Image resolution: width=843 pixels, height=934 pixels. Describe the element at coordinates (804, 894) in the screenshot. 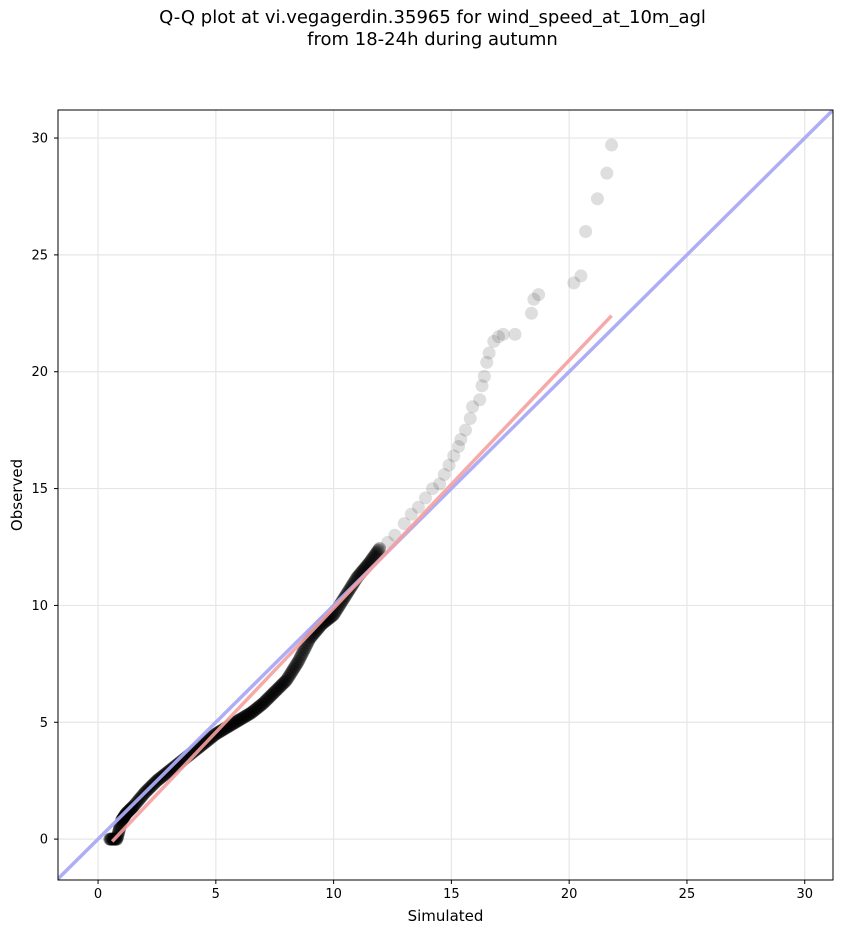

I see `x-tick-label: 30` at that location.